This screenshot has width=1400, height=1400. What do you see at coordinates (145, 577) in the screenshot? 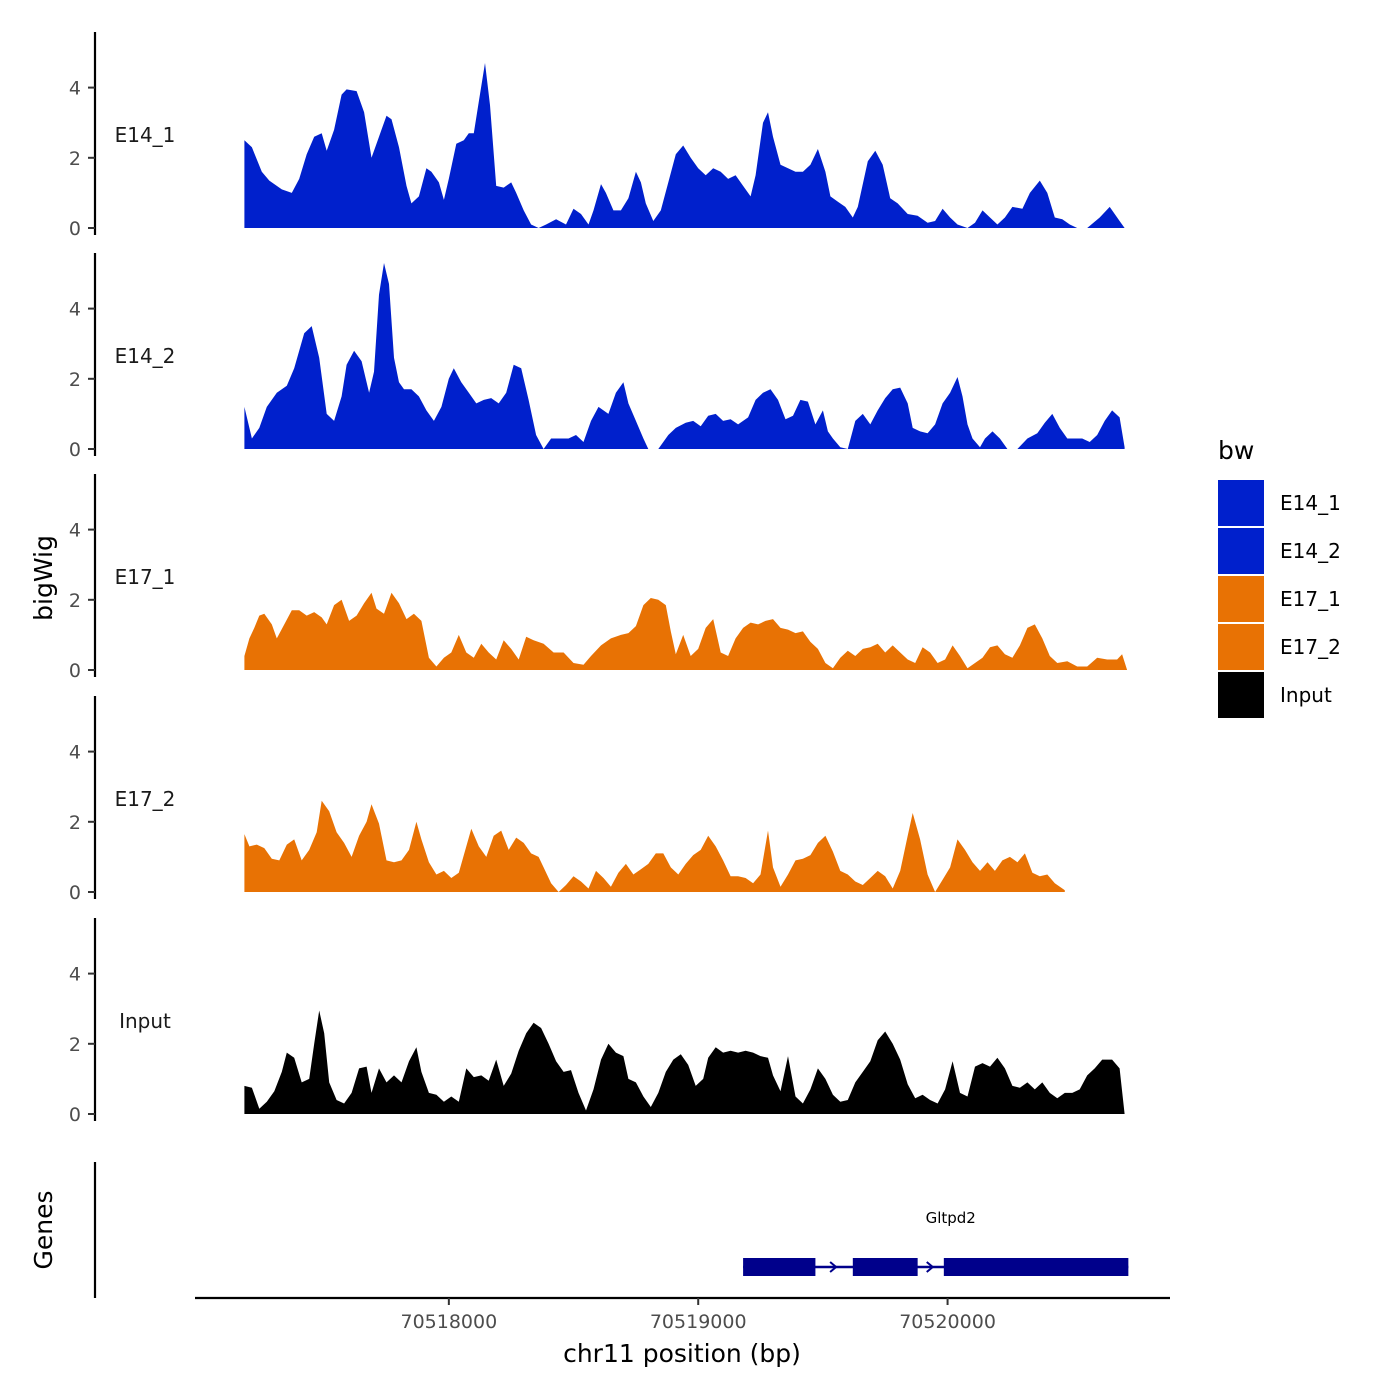
I see `track-label: E17_1` at bounding box center [145, 577].